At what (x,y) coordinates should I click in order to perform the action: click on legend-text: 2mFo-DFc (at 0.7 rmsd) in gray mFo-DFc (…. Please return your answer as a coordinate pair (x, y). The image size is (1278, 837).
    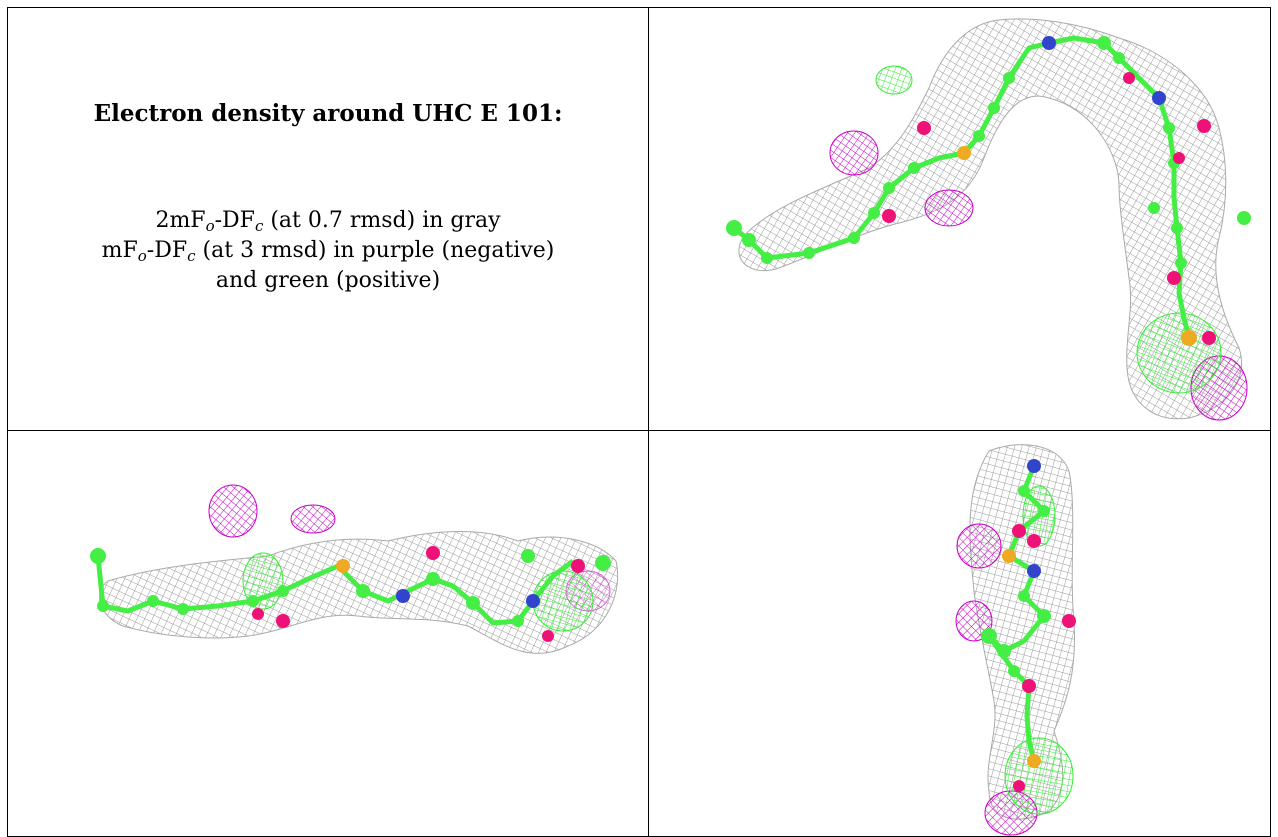
    Looking at the image, I should click on (328, 251).